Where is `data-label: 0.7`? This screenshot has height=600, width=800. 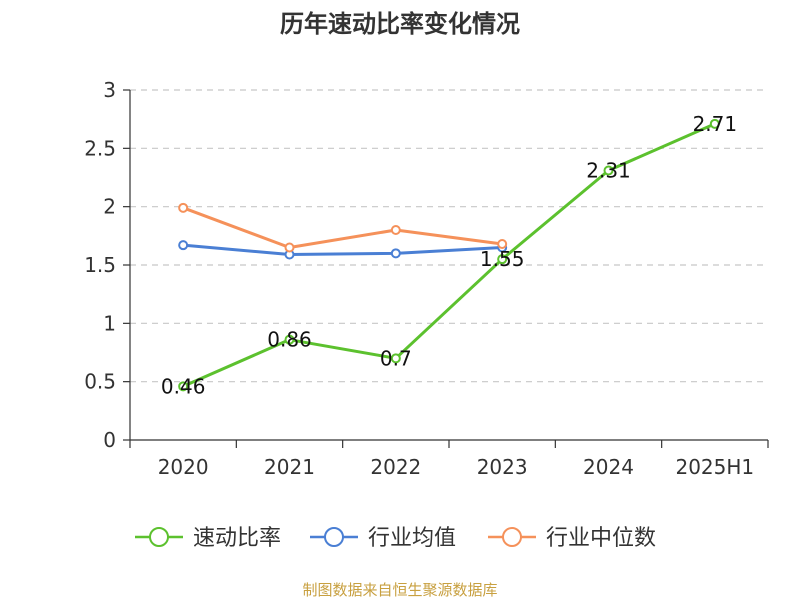
data-label: 0.7 is located at coordinates (396, 358).